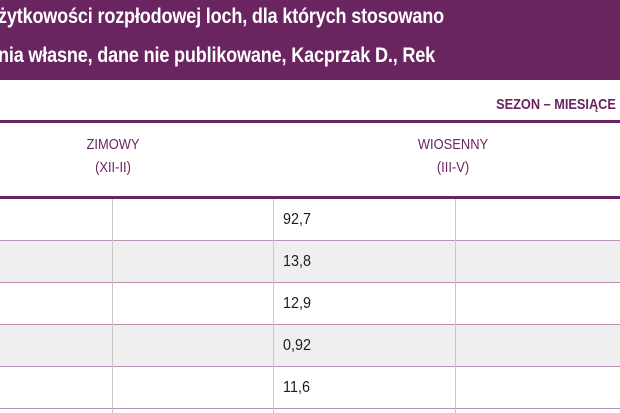 The height and width of the screenshot is (413, 620). Describe the element at coordinates (297, 261) in the screenshot. I see `cell-value: 13,8` at that location.